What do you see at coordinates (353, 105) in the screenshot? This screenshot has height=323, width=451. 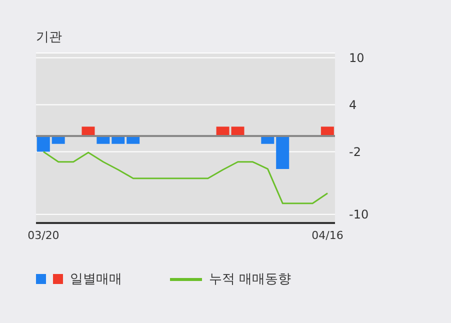 I see `y-tick-label: 4` at bounding box center [353, 105].